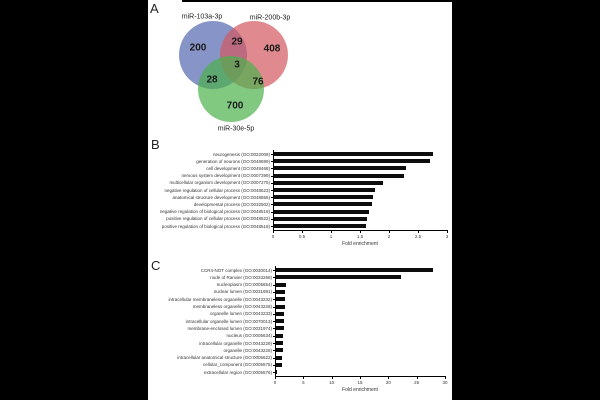  I want to click on x-axis-line, so click(360, 377).